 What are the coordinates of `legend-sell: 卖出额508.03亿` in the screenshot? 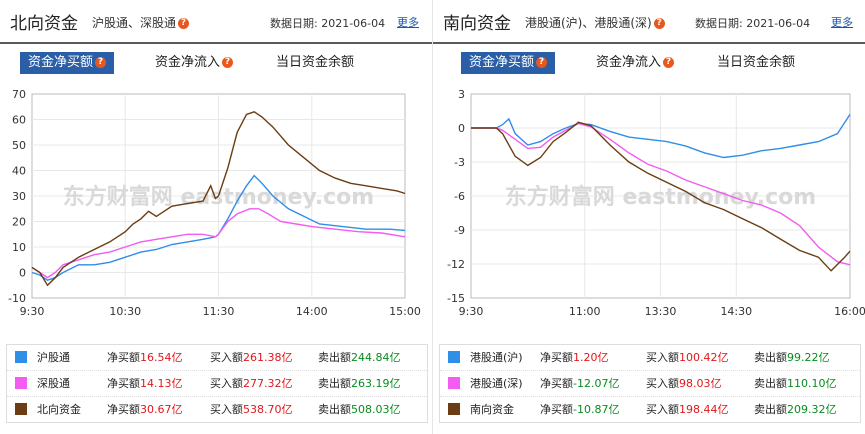 It's located at (359, 409).